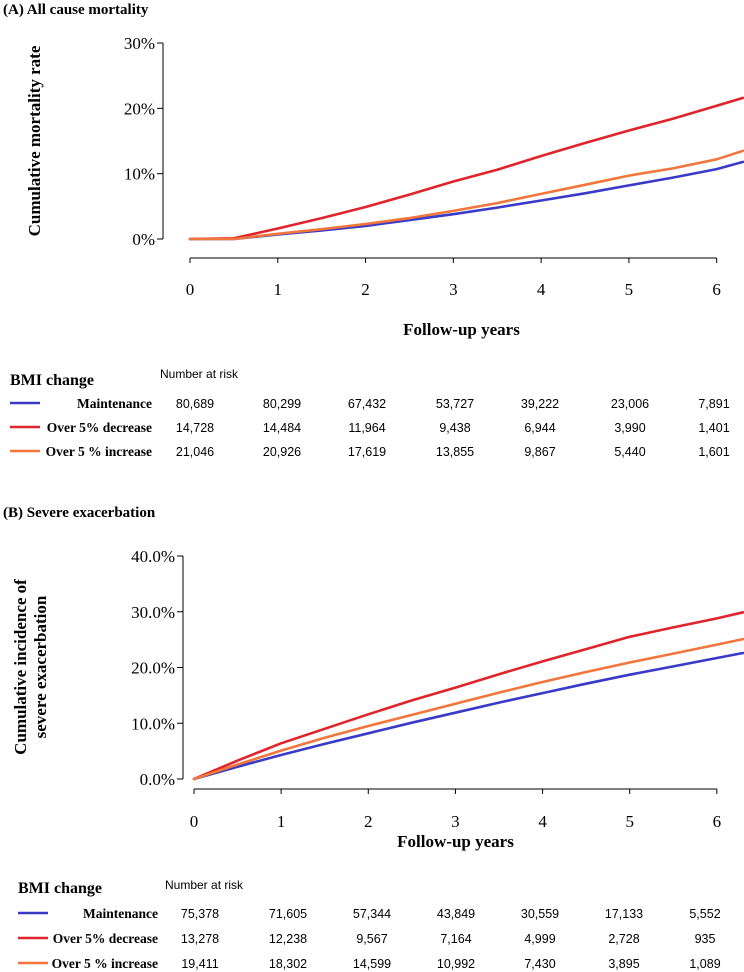  Describe the element at coordinates (539, 452) in the screenshot. I see `risk-number: 9,867` at that location.